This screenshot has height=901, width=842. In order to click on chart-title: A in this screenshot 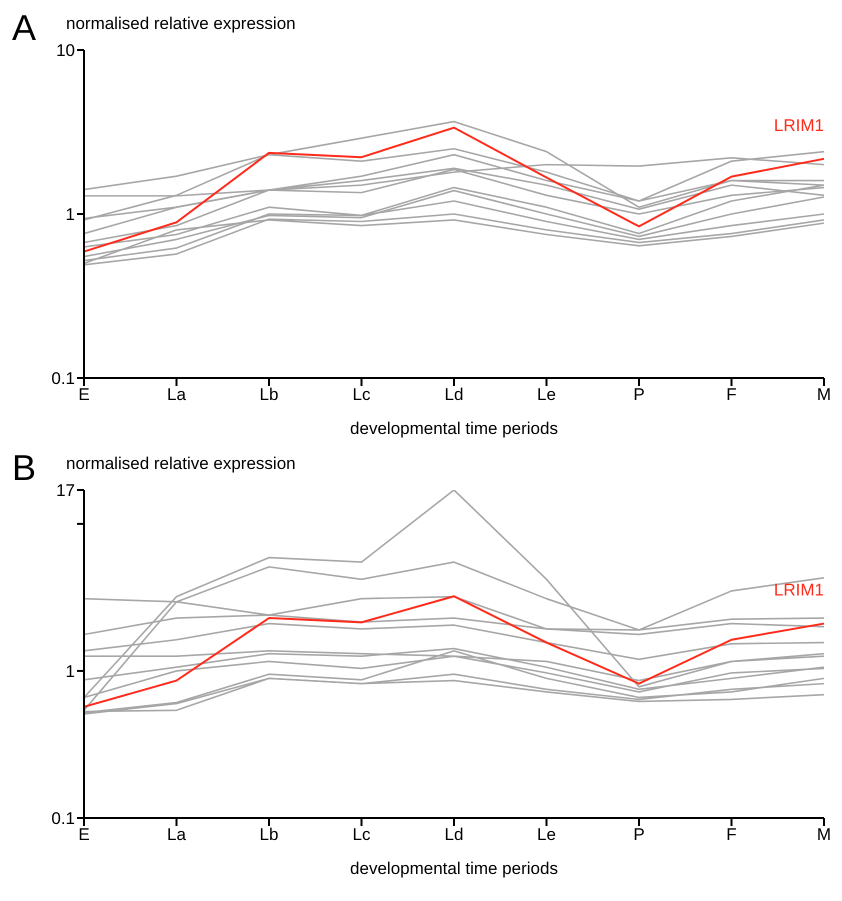, I will do `click(24, 27)`.